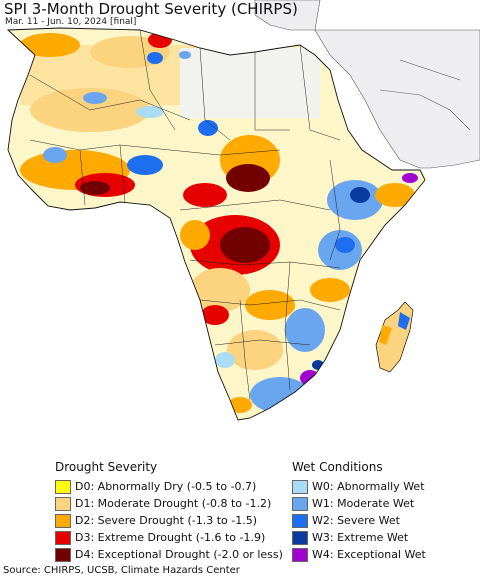 The height and width of the screenshot is (580, 480). I want to click on guinea-wet, so click(55, 155).